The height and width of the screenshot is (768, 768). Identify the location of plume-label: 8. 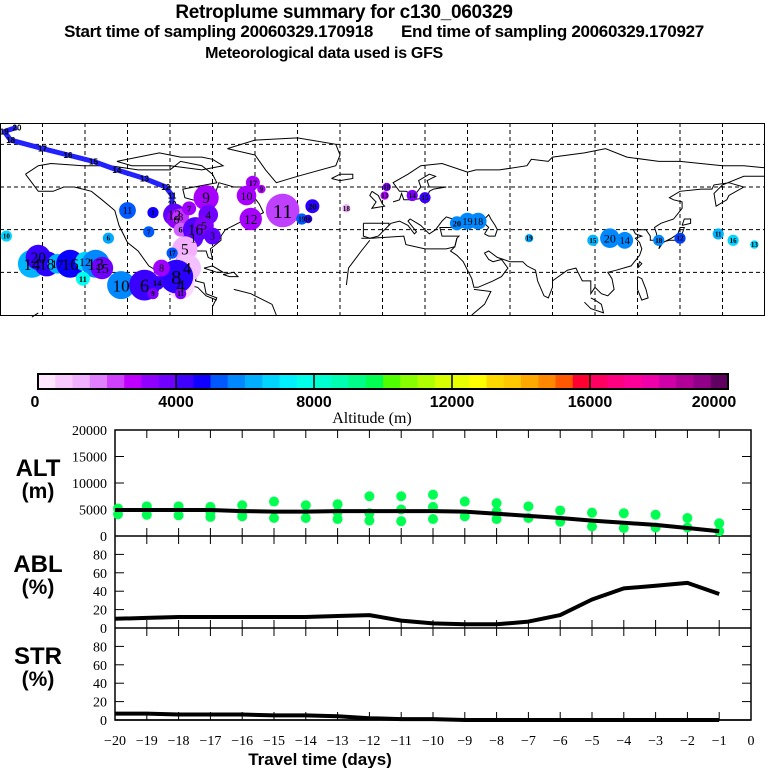
(161, 269).